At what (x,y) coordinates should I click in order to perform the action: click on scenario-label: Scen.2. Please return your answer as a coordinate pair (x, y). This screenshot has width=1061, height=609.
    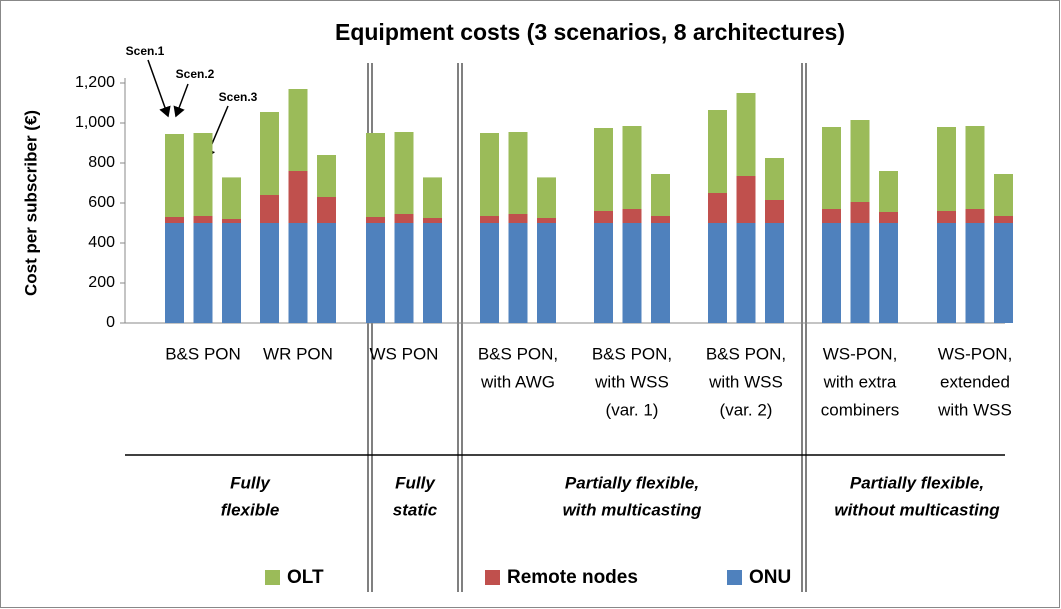
    Looking at the image, I should click on (195, 74).